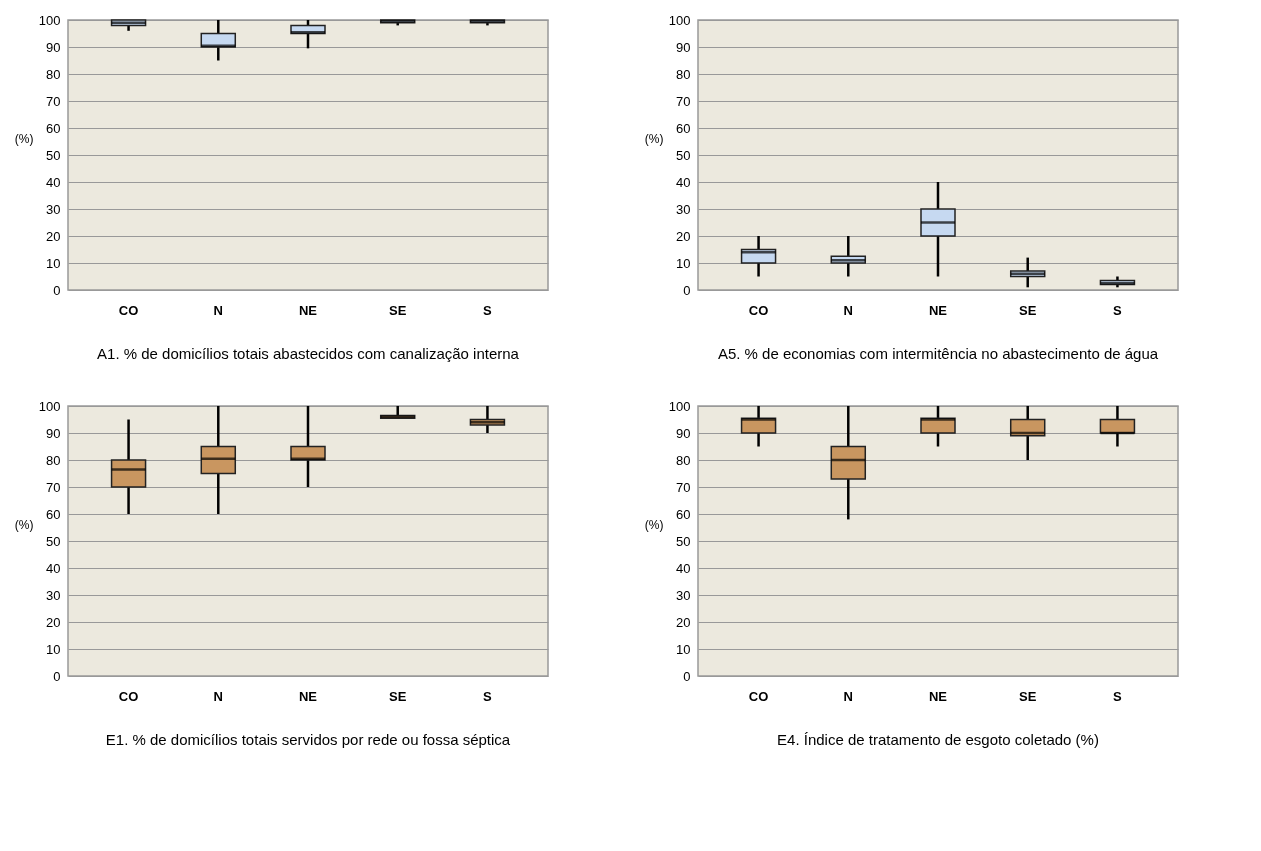 This screenshot has height=851, width=1261. Describe the element at coordinates (308, 739) in the screenshot. I see `text: E1. % de domicílios totais servidos por rede ou fossa séptica` at that location.